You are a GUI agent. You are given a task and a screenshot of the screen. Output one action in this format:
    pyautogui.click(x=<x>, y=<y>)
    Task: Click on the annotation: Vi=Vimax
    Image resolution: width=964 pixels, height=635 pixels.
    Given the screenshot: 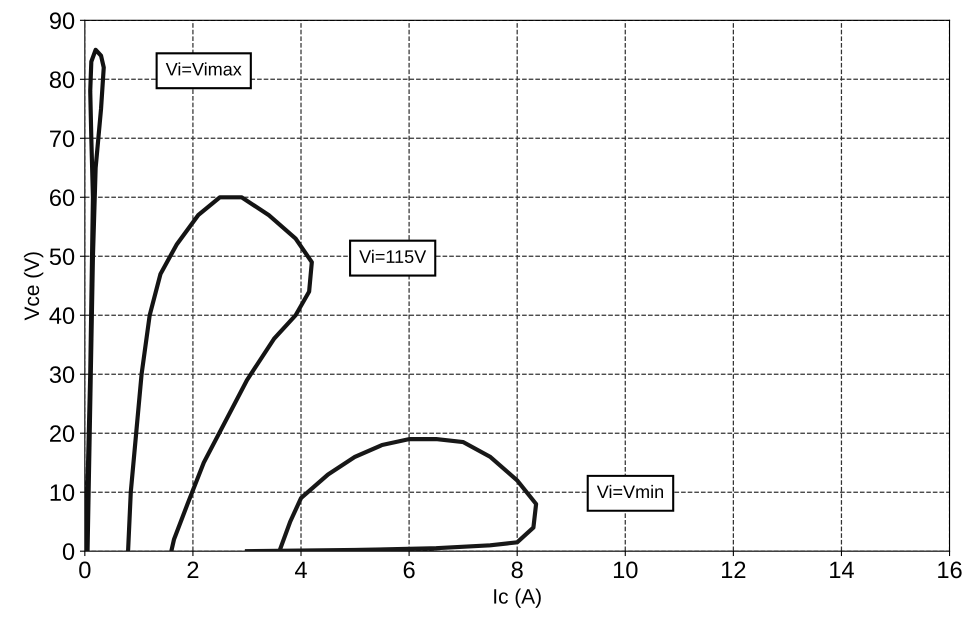 What is the action you would take?
    pyautogui.click(x=204, y=69)
    